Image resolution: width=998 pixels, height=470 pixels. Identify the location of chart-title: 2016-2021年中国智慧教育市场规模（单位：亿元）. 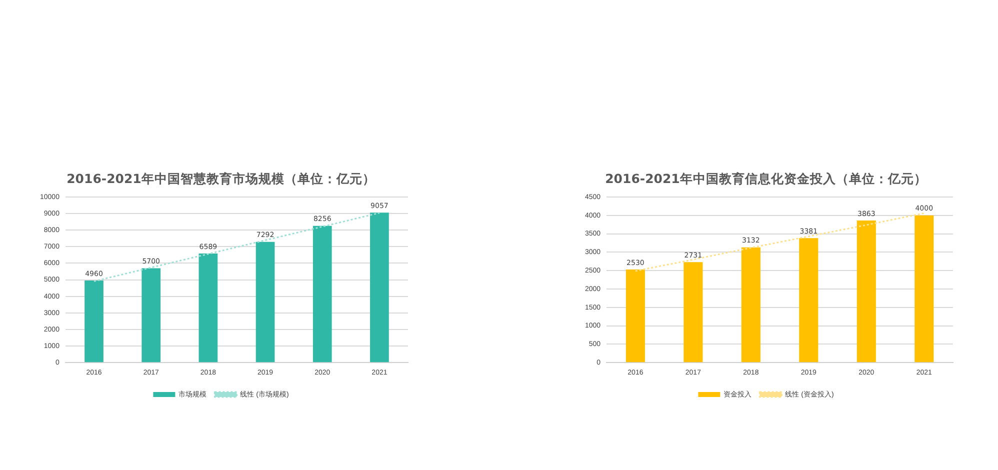
(221, 178).